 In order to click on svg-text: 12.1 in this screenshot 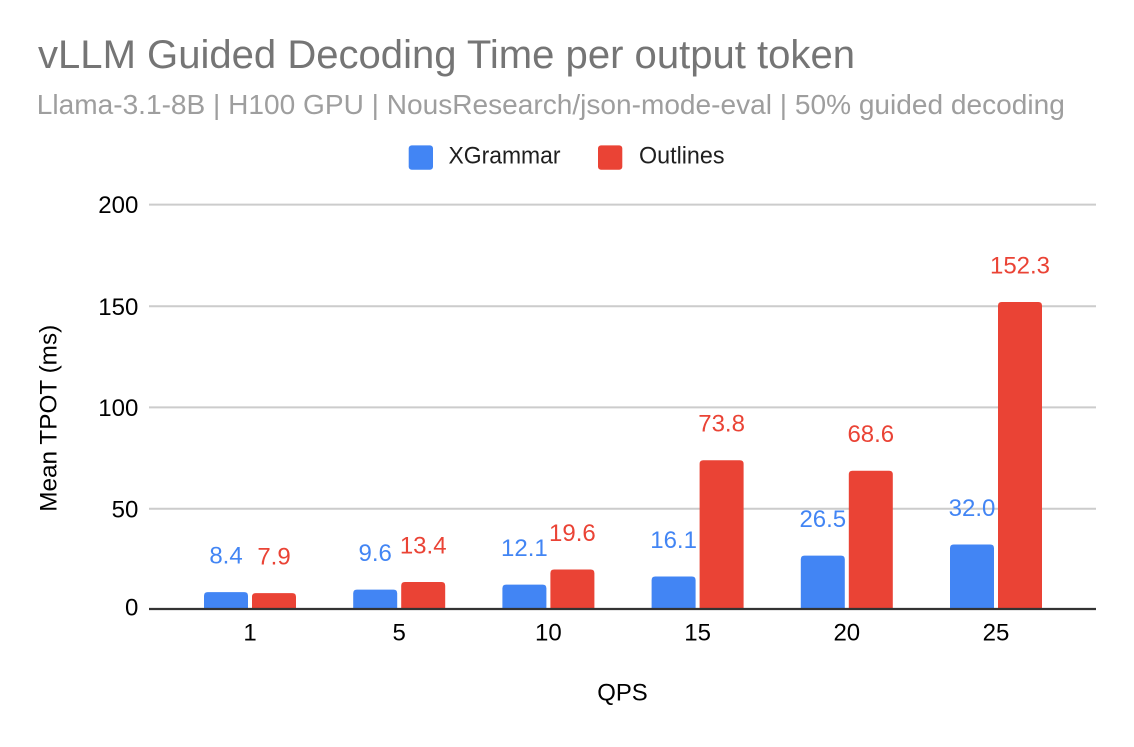, I will do `click(524, 548)`.